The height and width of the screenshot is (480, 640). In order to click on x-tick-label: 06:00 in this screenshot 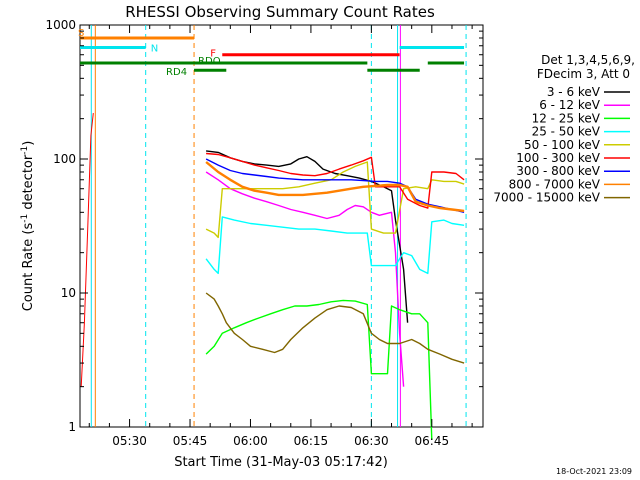, I will do `click(250, 441)`.